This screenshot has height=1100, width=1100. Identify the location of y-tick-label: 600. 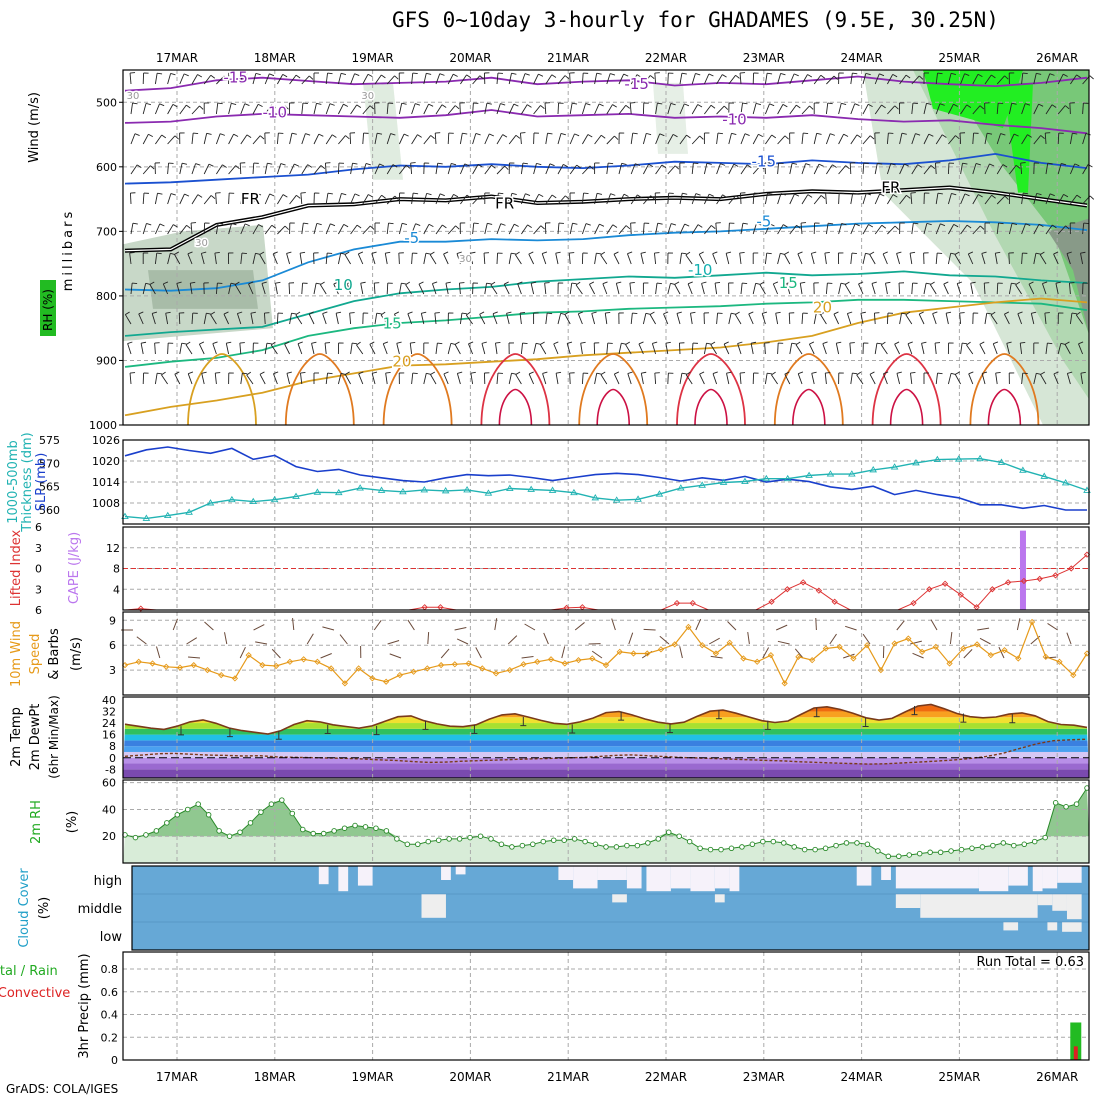
(106, 167).